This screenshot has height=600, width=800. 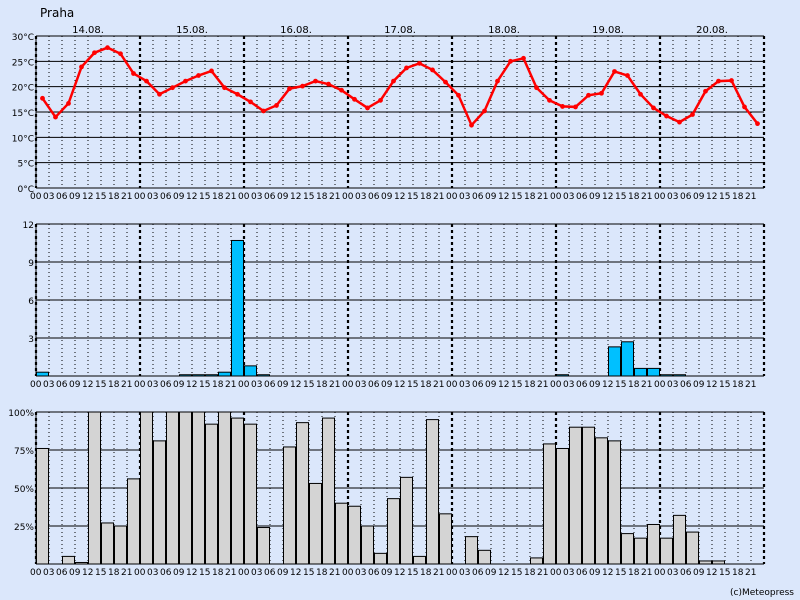 What do you see at coordinates (762, 593) in the screenshot?
I see `credit-text: (c)Meteopress` at bounding box center [762, 593].